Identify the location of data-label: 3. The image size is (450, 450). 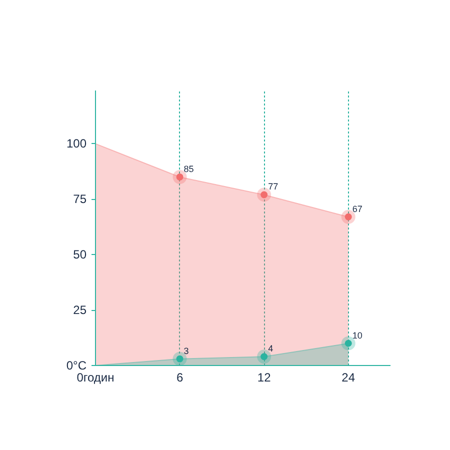
(186, 351).